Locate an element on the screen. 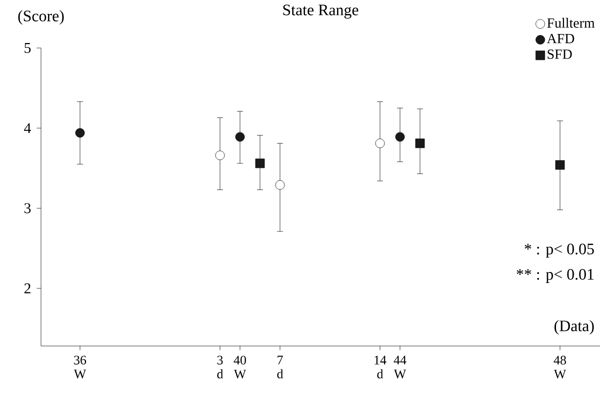 Image resolution: width=602 pixels, height=401 pixels. x-tick-label: 36 W is located at coordinates (80, 367).